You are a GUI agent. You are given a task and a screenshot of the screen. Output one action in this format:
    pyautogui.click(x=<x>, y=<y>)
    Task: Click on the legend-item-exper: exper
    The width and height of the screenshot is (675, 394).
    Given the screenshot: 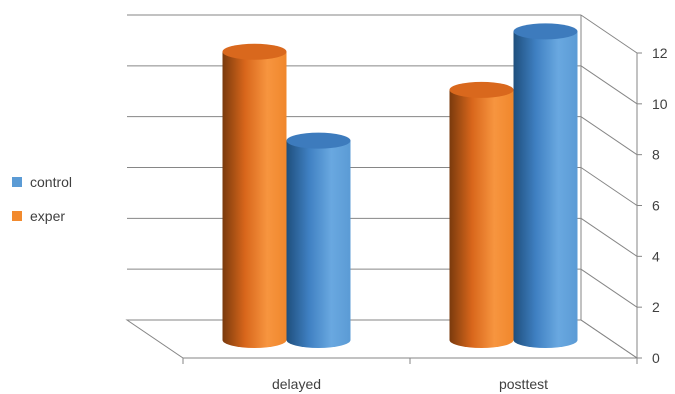 What is the action you would take?
    pyautogui.click(x=42, y=216)
    